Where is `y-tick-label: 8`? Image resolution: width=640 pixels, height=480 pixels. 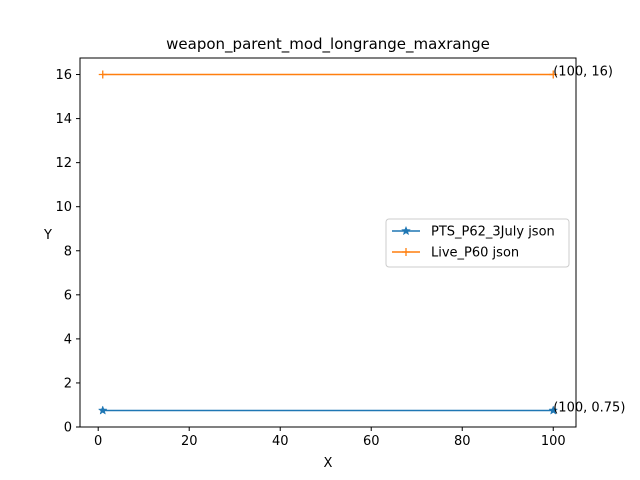
y-tick-label: 8 is located at coordinates (68, 251).